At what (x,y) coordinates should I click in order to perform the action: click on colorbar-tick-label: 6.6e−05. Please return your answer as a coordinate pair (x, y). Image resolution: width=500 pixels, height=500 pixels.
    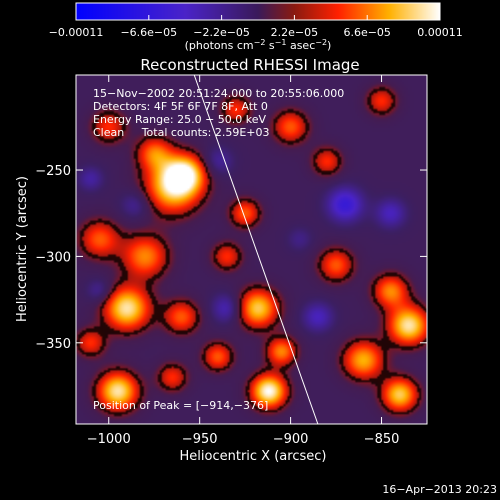
    Looking at the image, I should click on (366, 32).